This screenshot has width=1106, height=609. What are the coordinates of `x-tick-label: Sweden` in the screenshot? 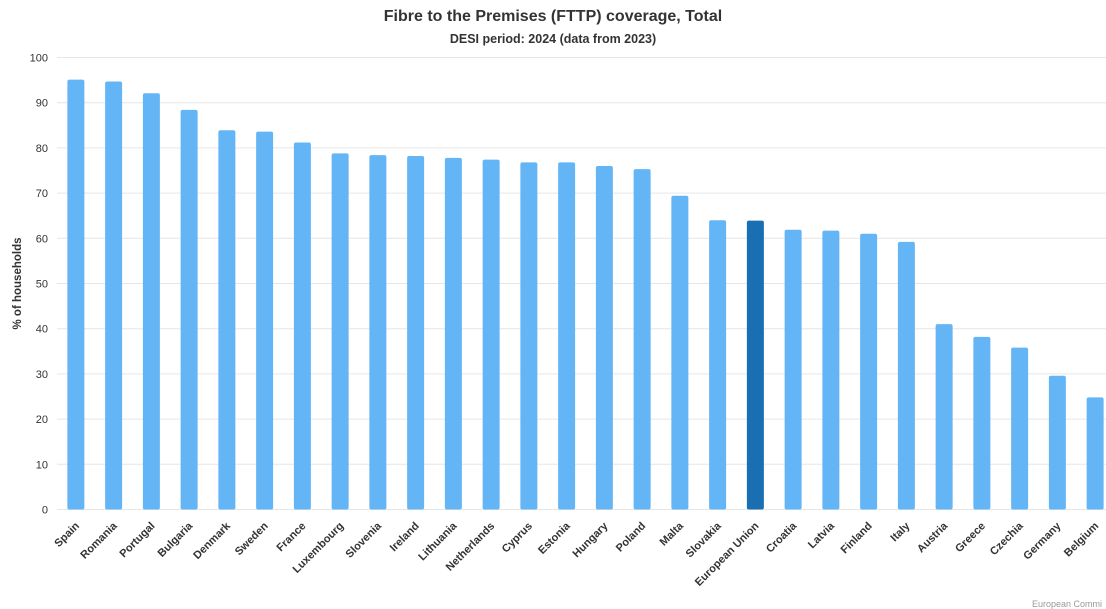 It's located at (252, 539).